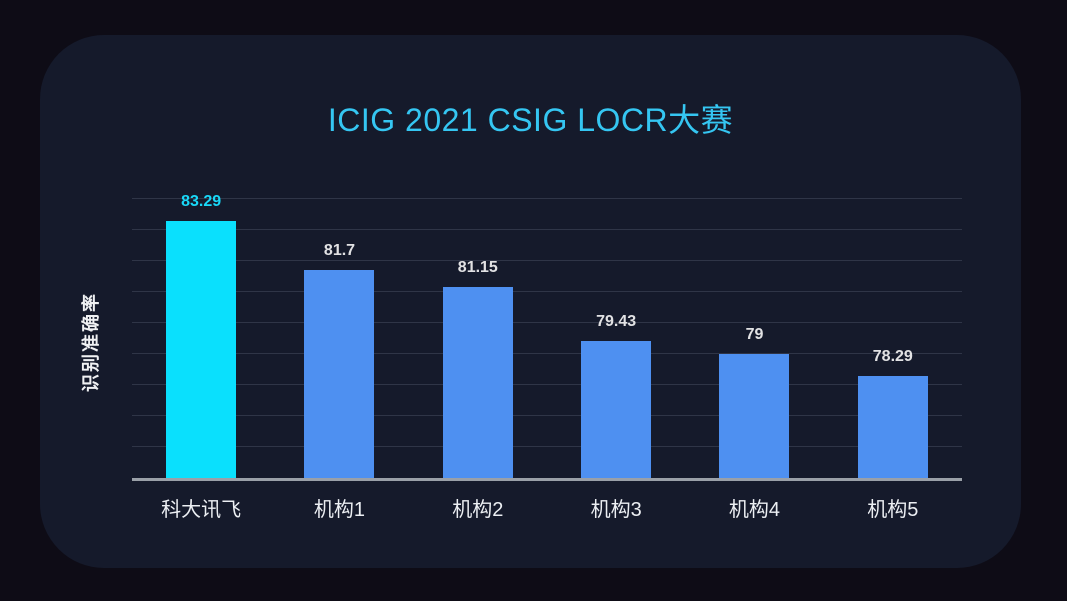 The height and width of the screenshot is (601, 1067). What do you see at coordinates (754, 334) in the screenshot?
I see `bar-value-label: 79` at bounding box center [754, 334].